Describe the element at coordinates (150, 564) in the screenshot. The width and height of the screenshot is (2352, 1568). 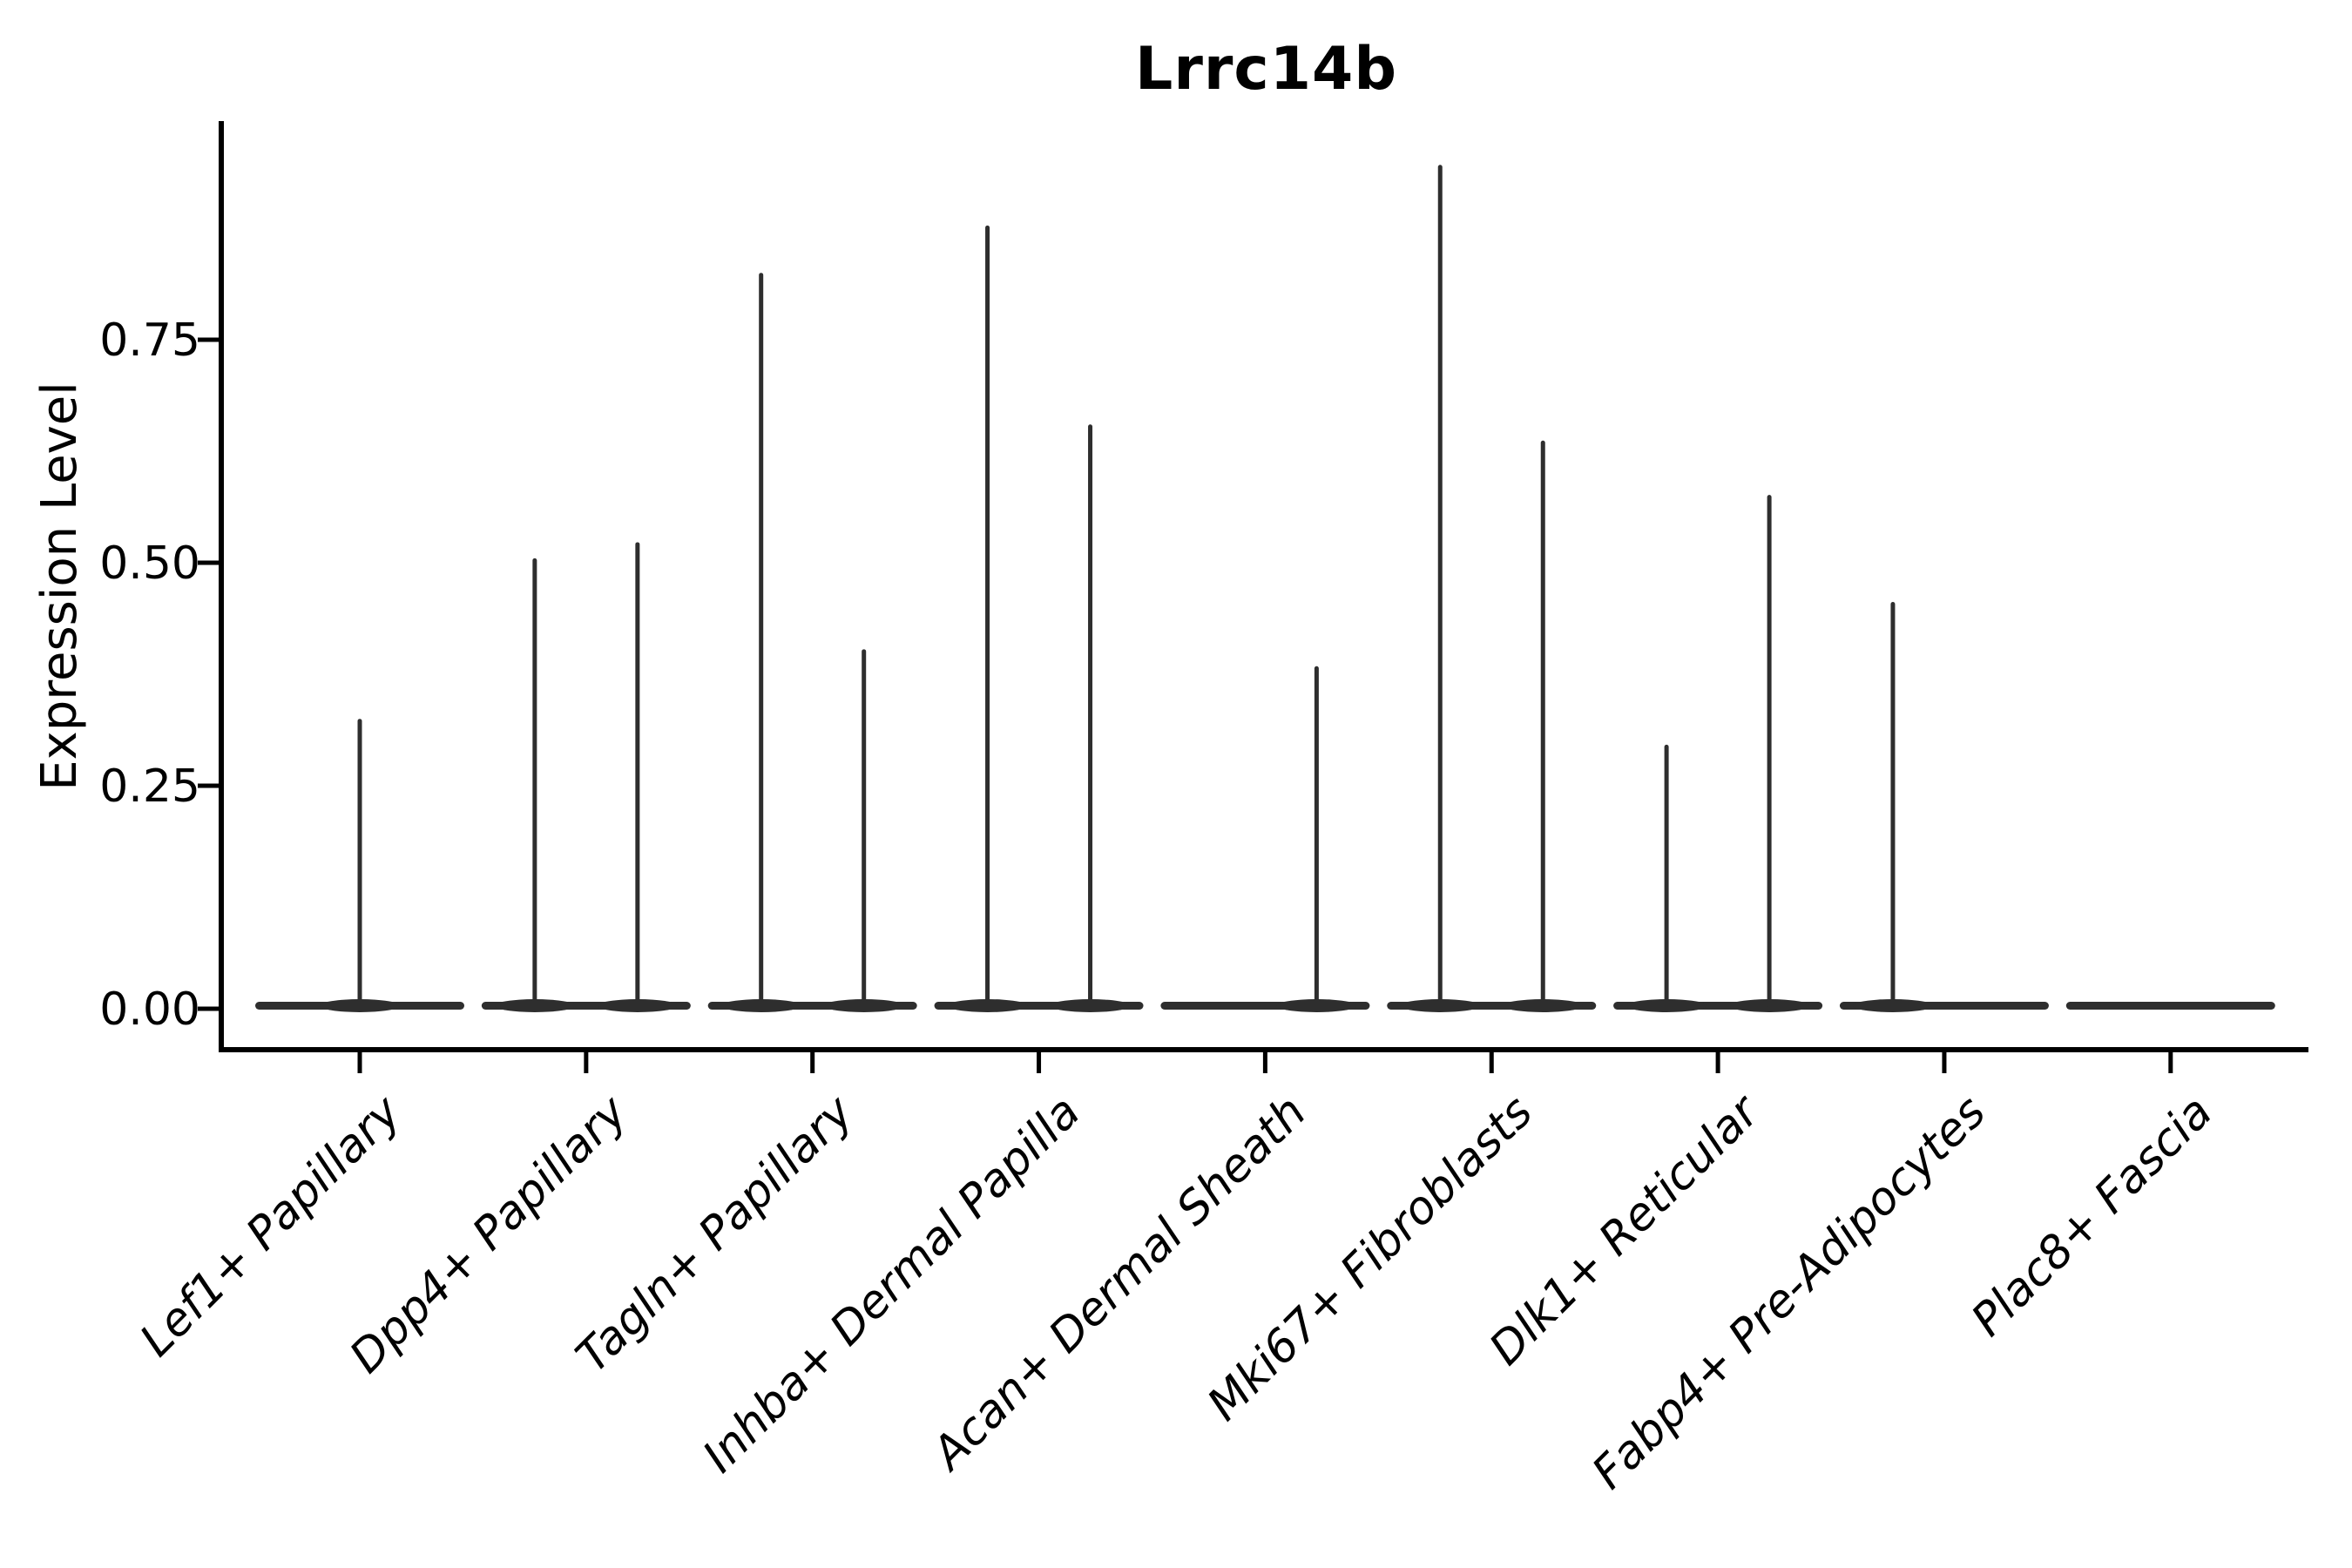
I see `y-tick-label: 0.50` at that location.